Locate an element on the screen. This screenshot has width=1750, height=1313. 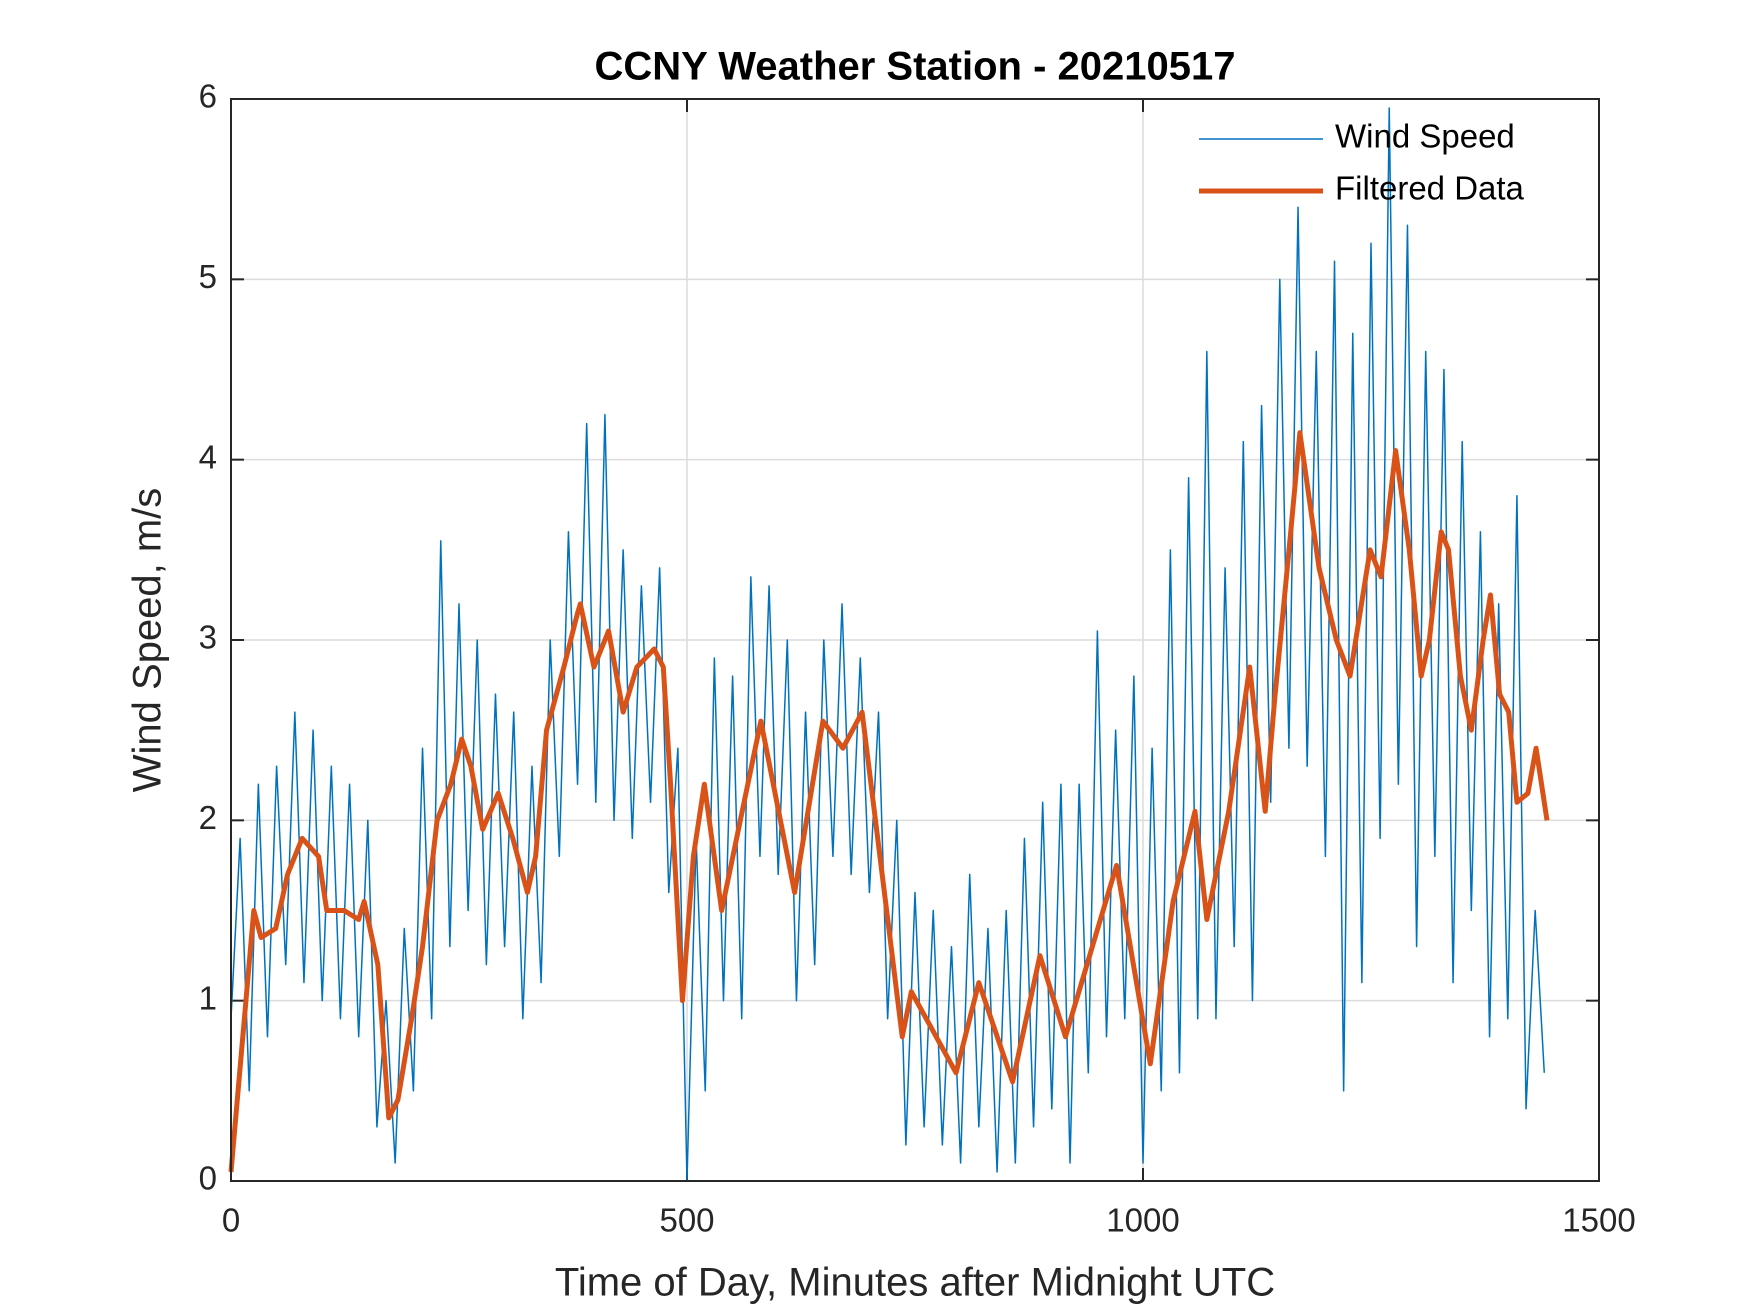
y-tick-label: 2 is located at coordinates (208, 817).